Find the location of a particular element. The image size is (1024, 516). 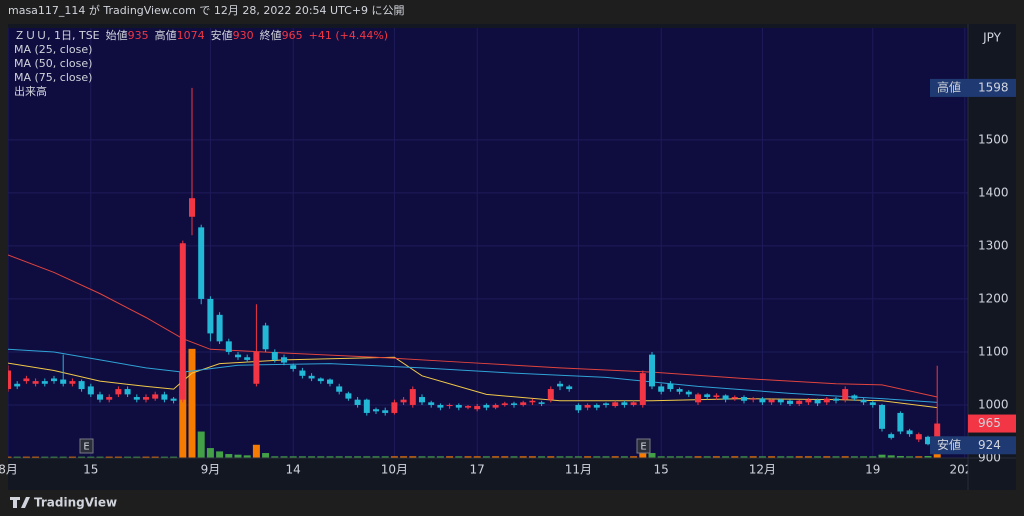

x-tick-label: 10月 is located at coordinates (394, 470).